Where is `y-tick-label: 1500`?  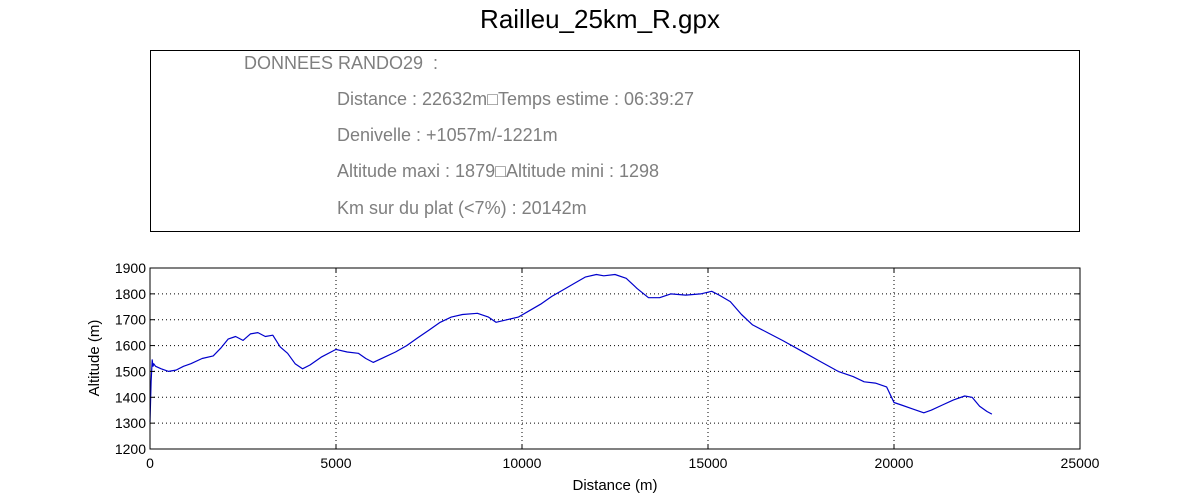
y-tick-label: 1500 is located at coordinates (130, 371).